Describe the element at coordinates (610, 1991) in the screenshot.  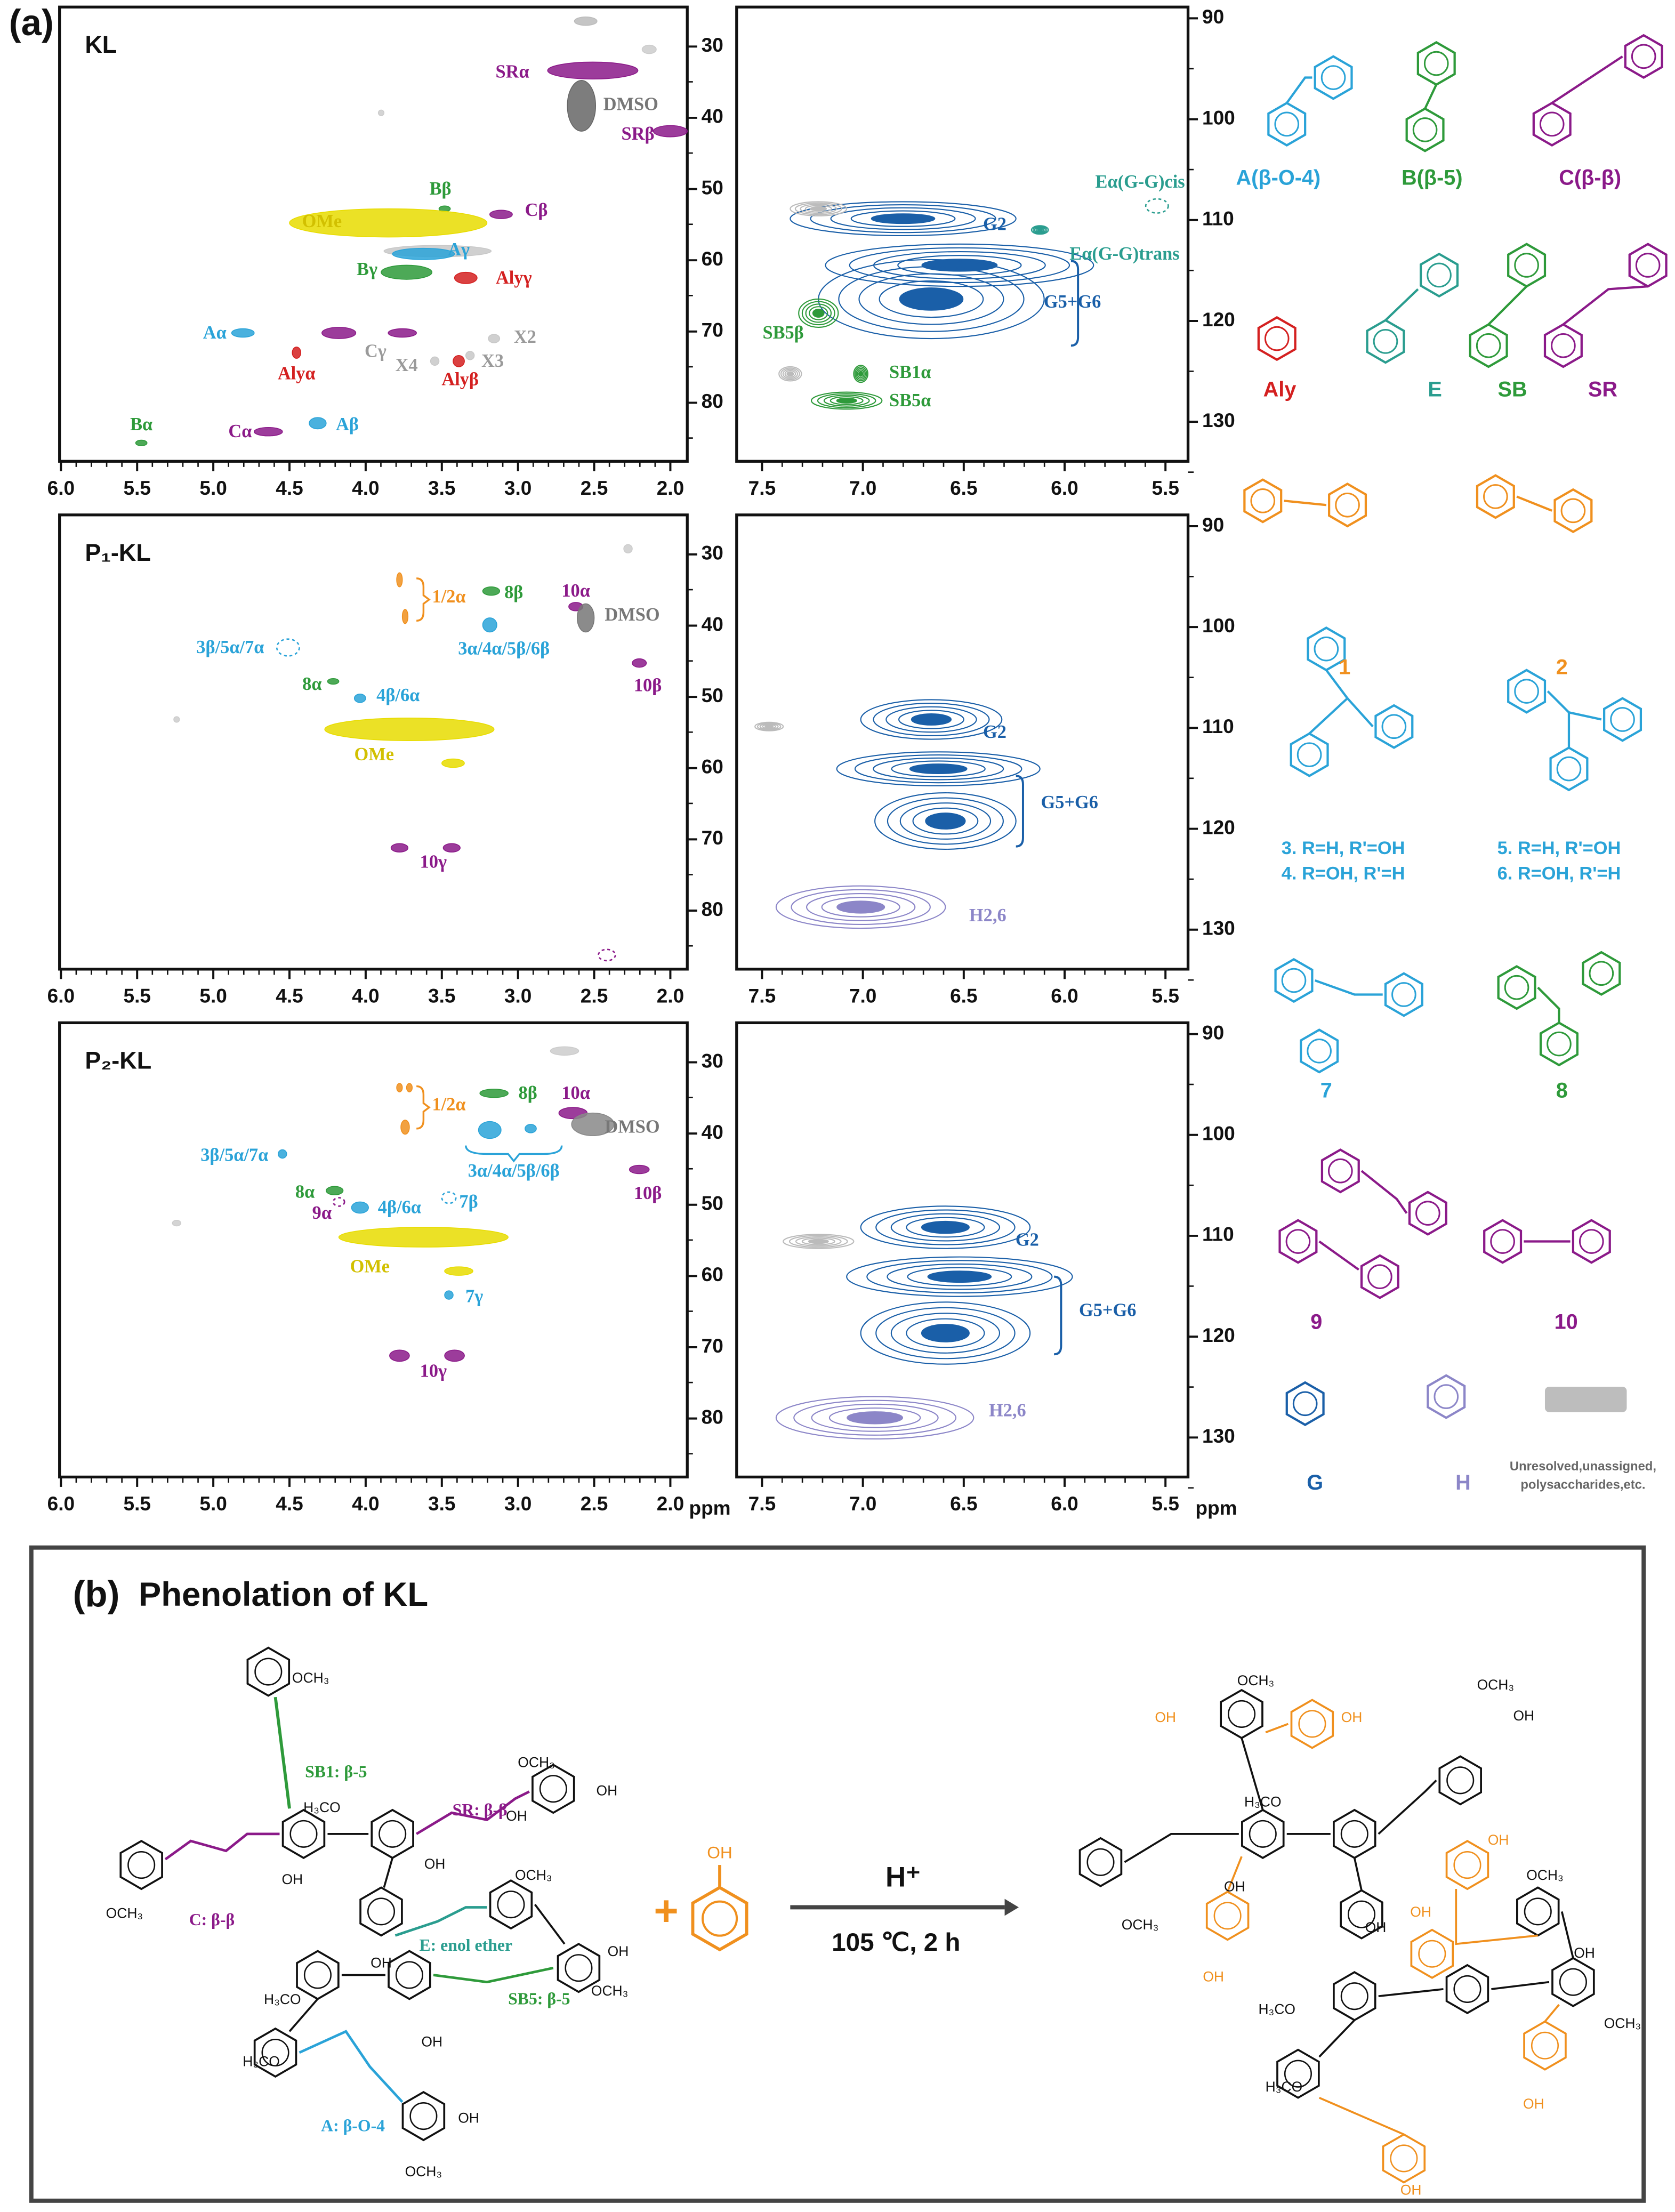
I see `substituent: OCH₃` at that location.